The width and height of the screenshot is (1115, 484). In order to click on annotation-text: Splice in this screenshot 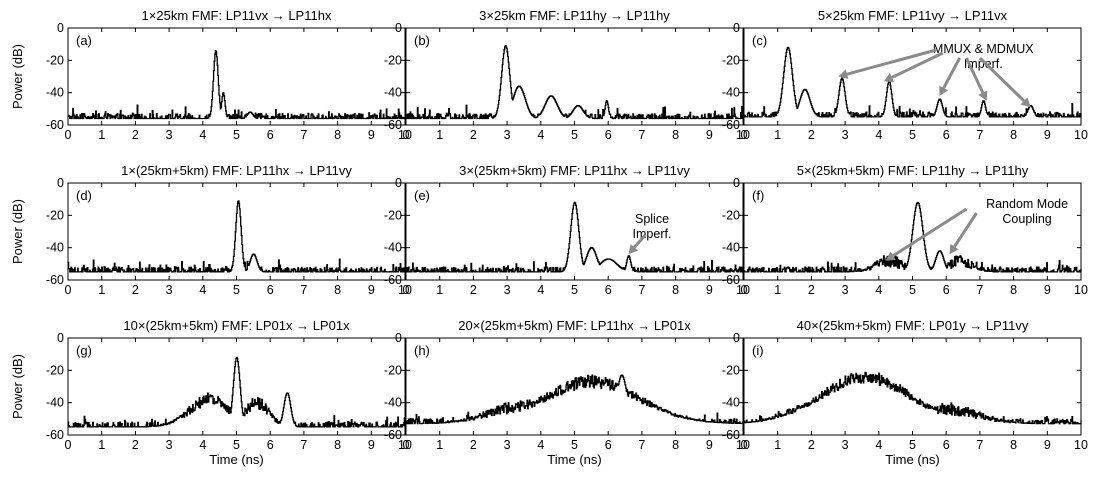, I will do `click(652, 219)`.